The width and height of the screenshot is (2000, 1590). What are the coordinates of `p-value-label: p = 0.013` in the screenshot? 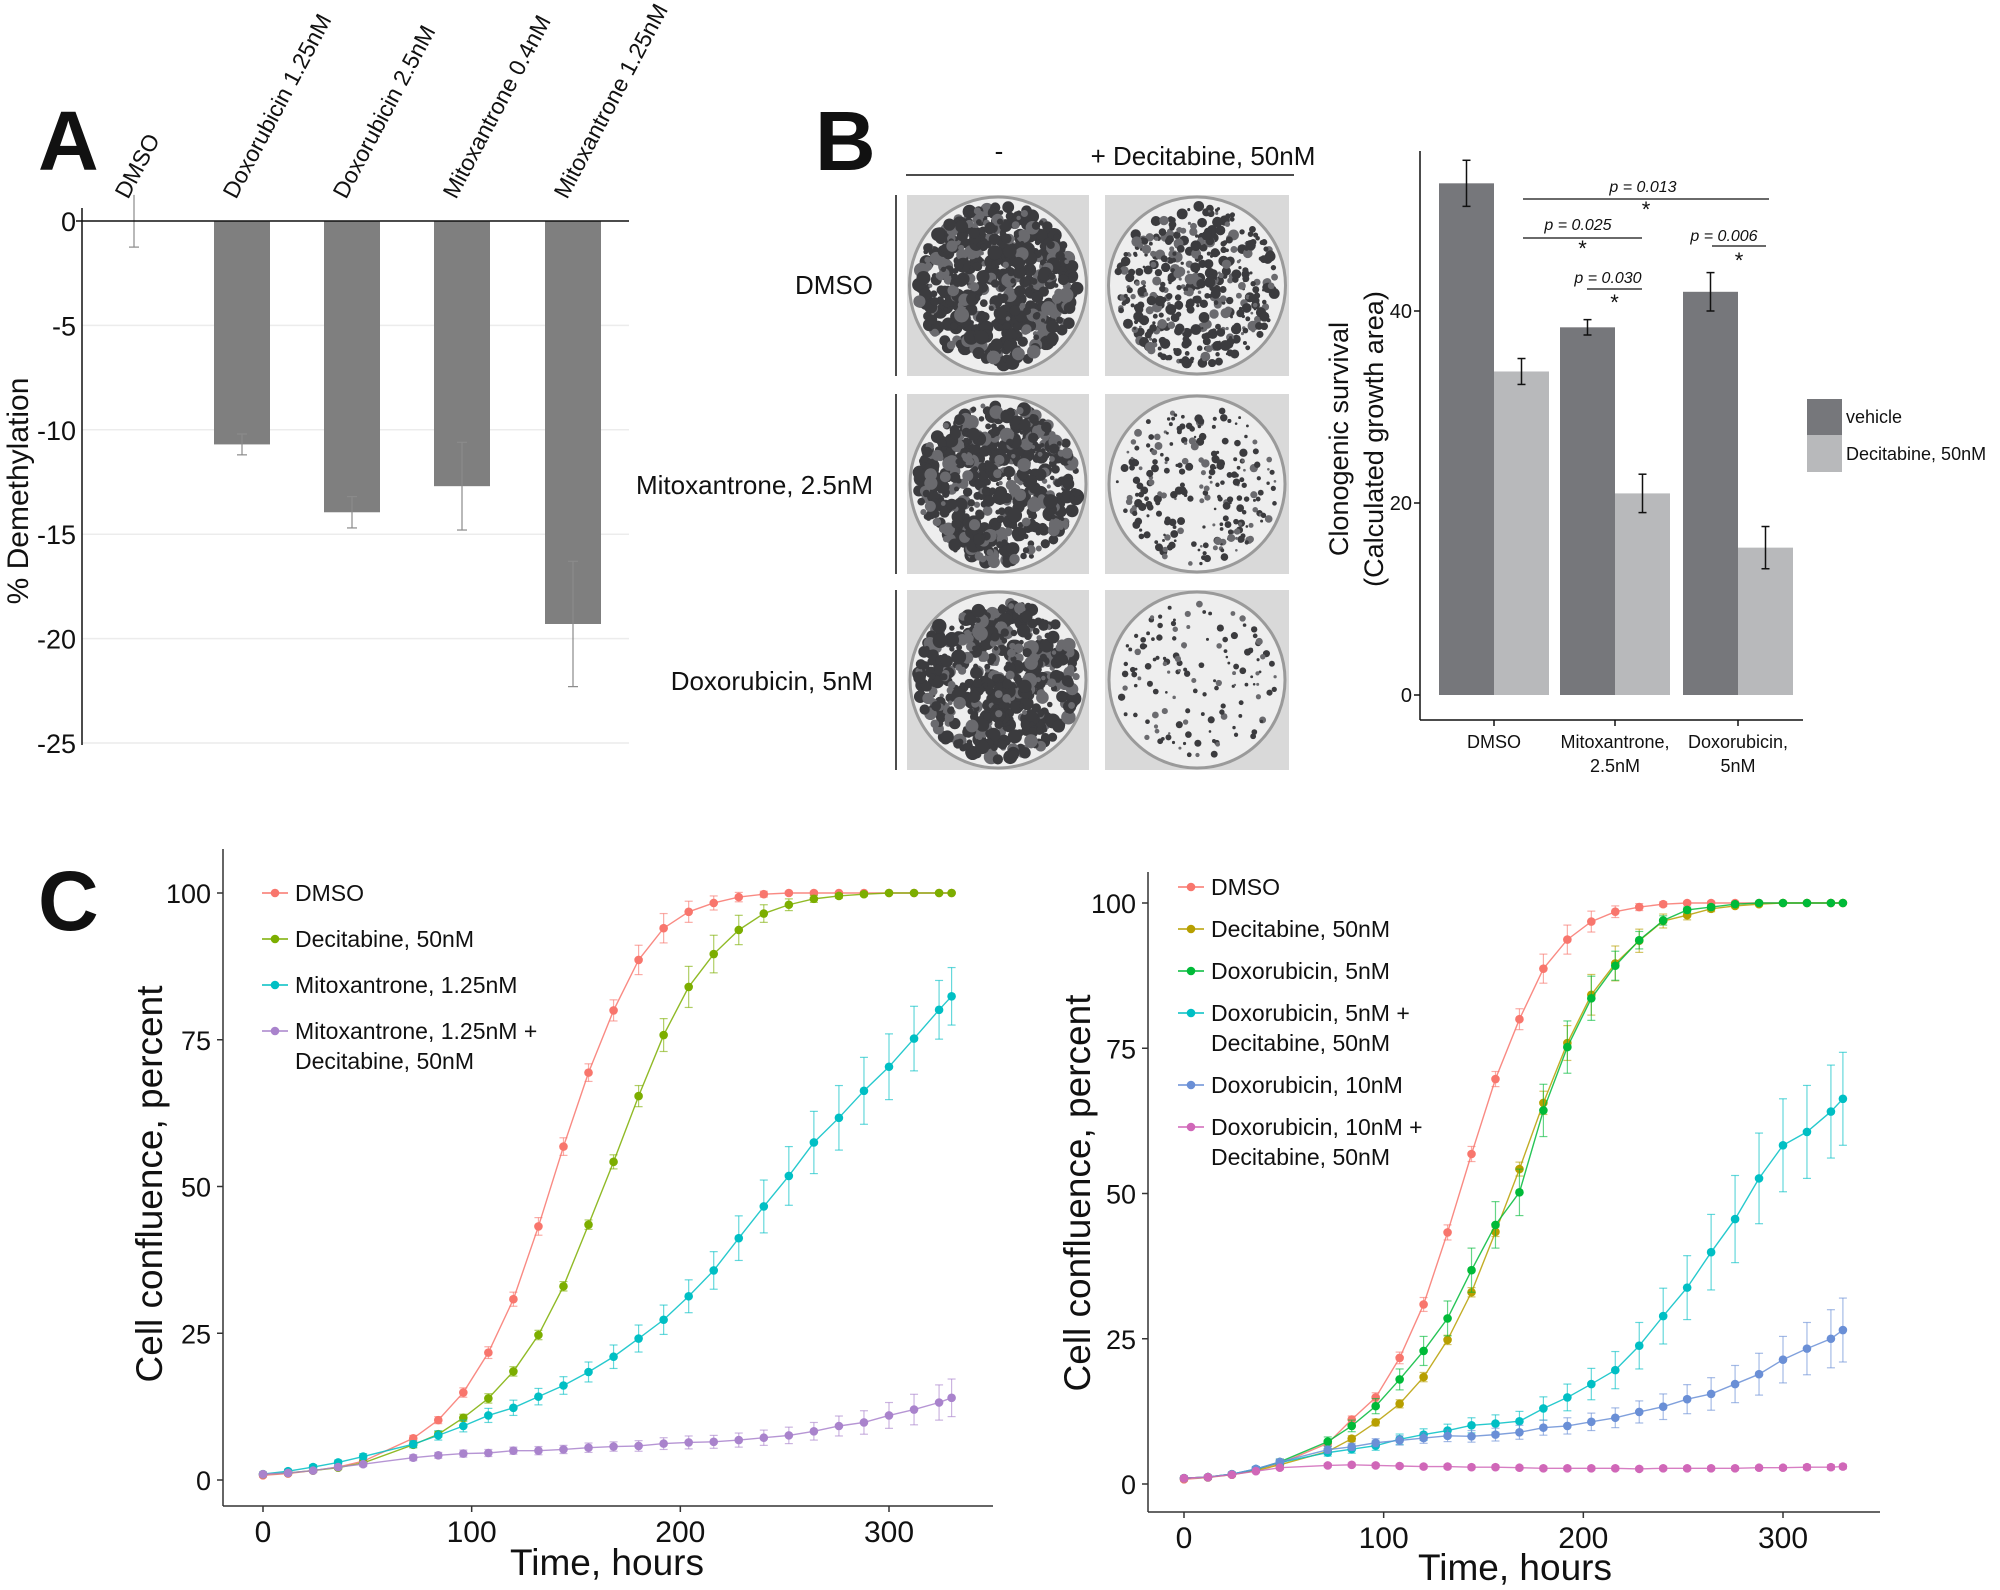 It's located at (1642, 187).